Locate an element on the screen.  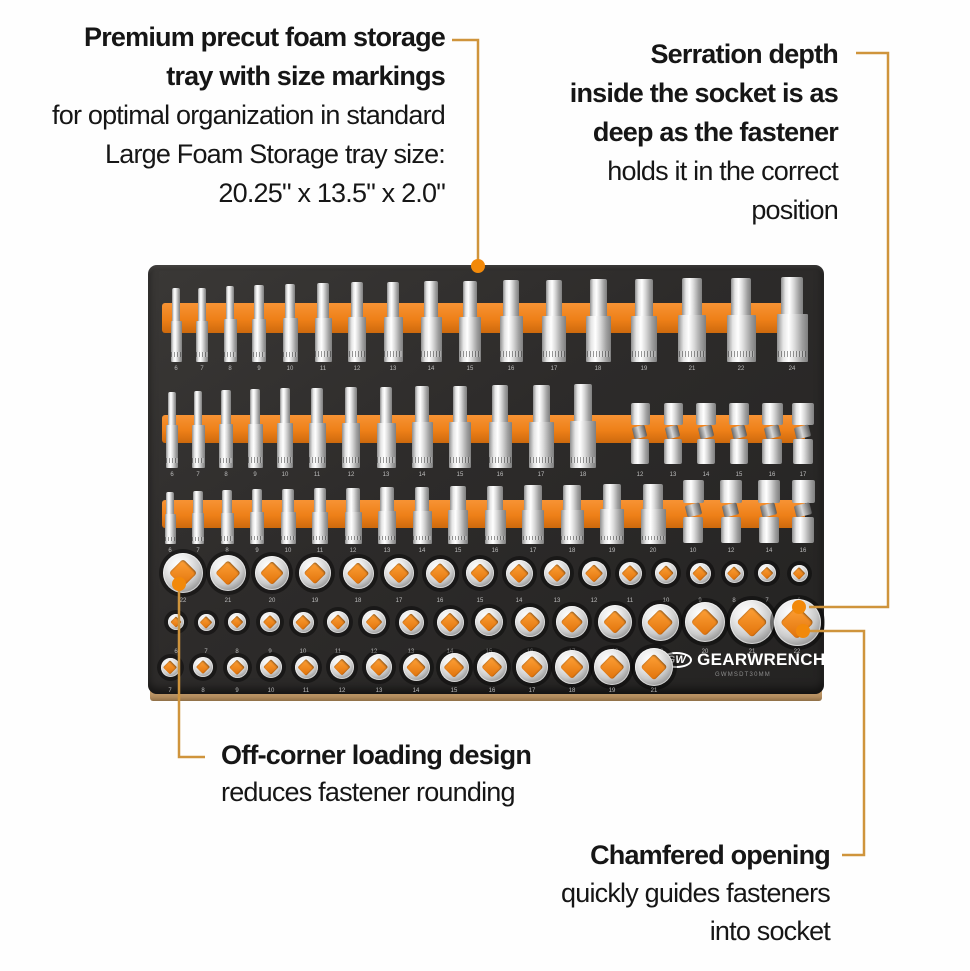
socket-size-label: 10 is located at coordinates (271, 691).